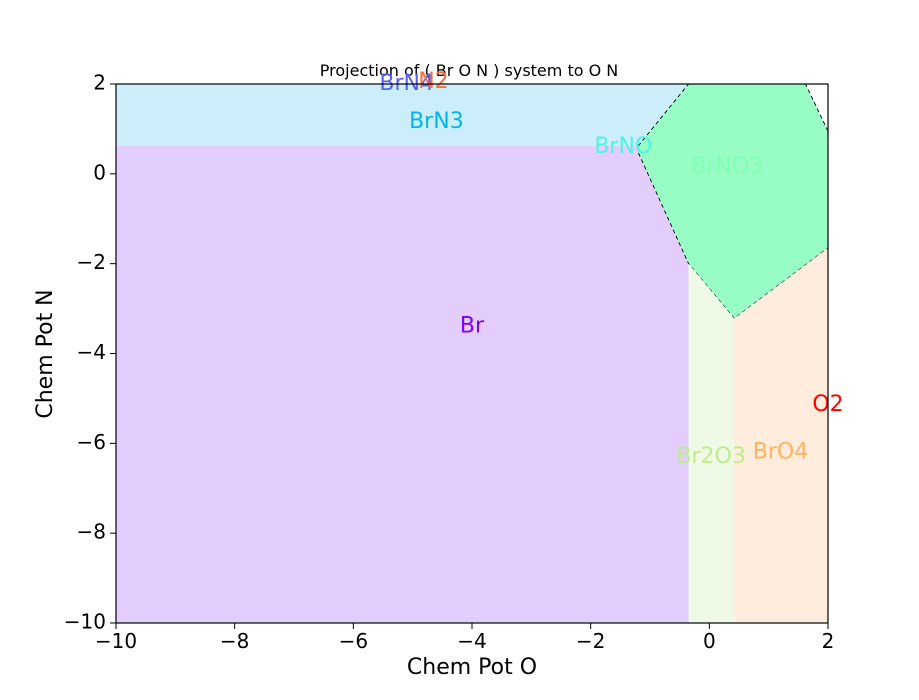 This screenshot has width=919, height=700. What do you see at coordinates (99, 83) in the screenshot?
I see `y-tick-label: 2` at bounding box center [99, 83].